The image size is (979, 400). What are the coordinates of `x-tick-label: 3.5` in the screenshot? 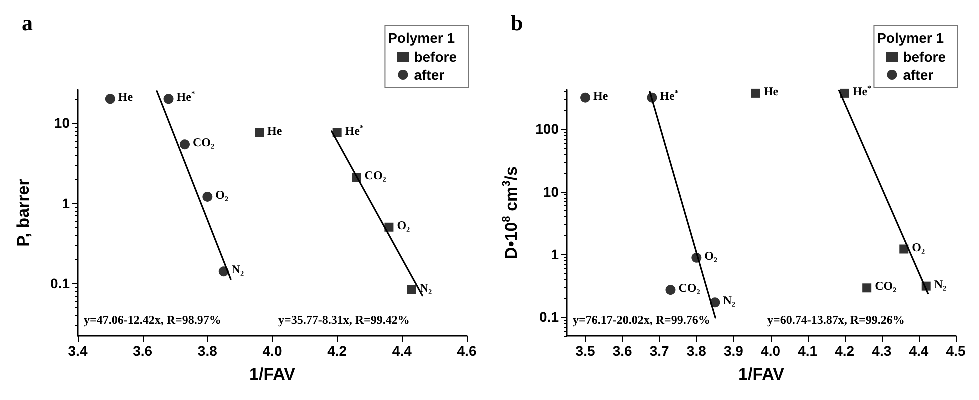 It's located at (586, 351).